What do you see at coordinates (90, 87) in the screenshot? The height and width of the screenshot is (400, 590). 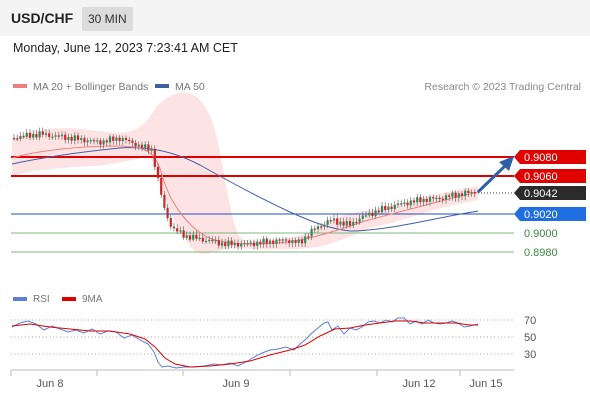 I see `ma20-legend-label: MA 20 + Bollinger Bands` at bounding box center [90, 87].